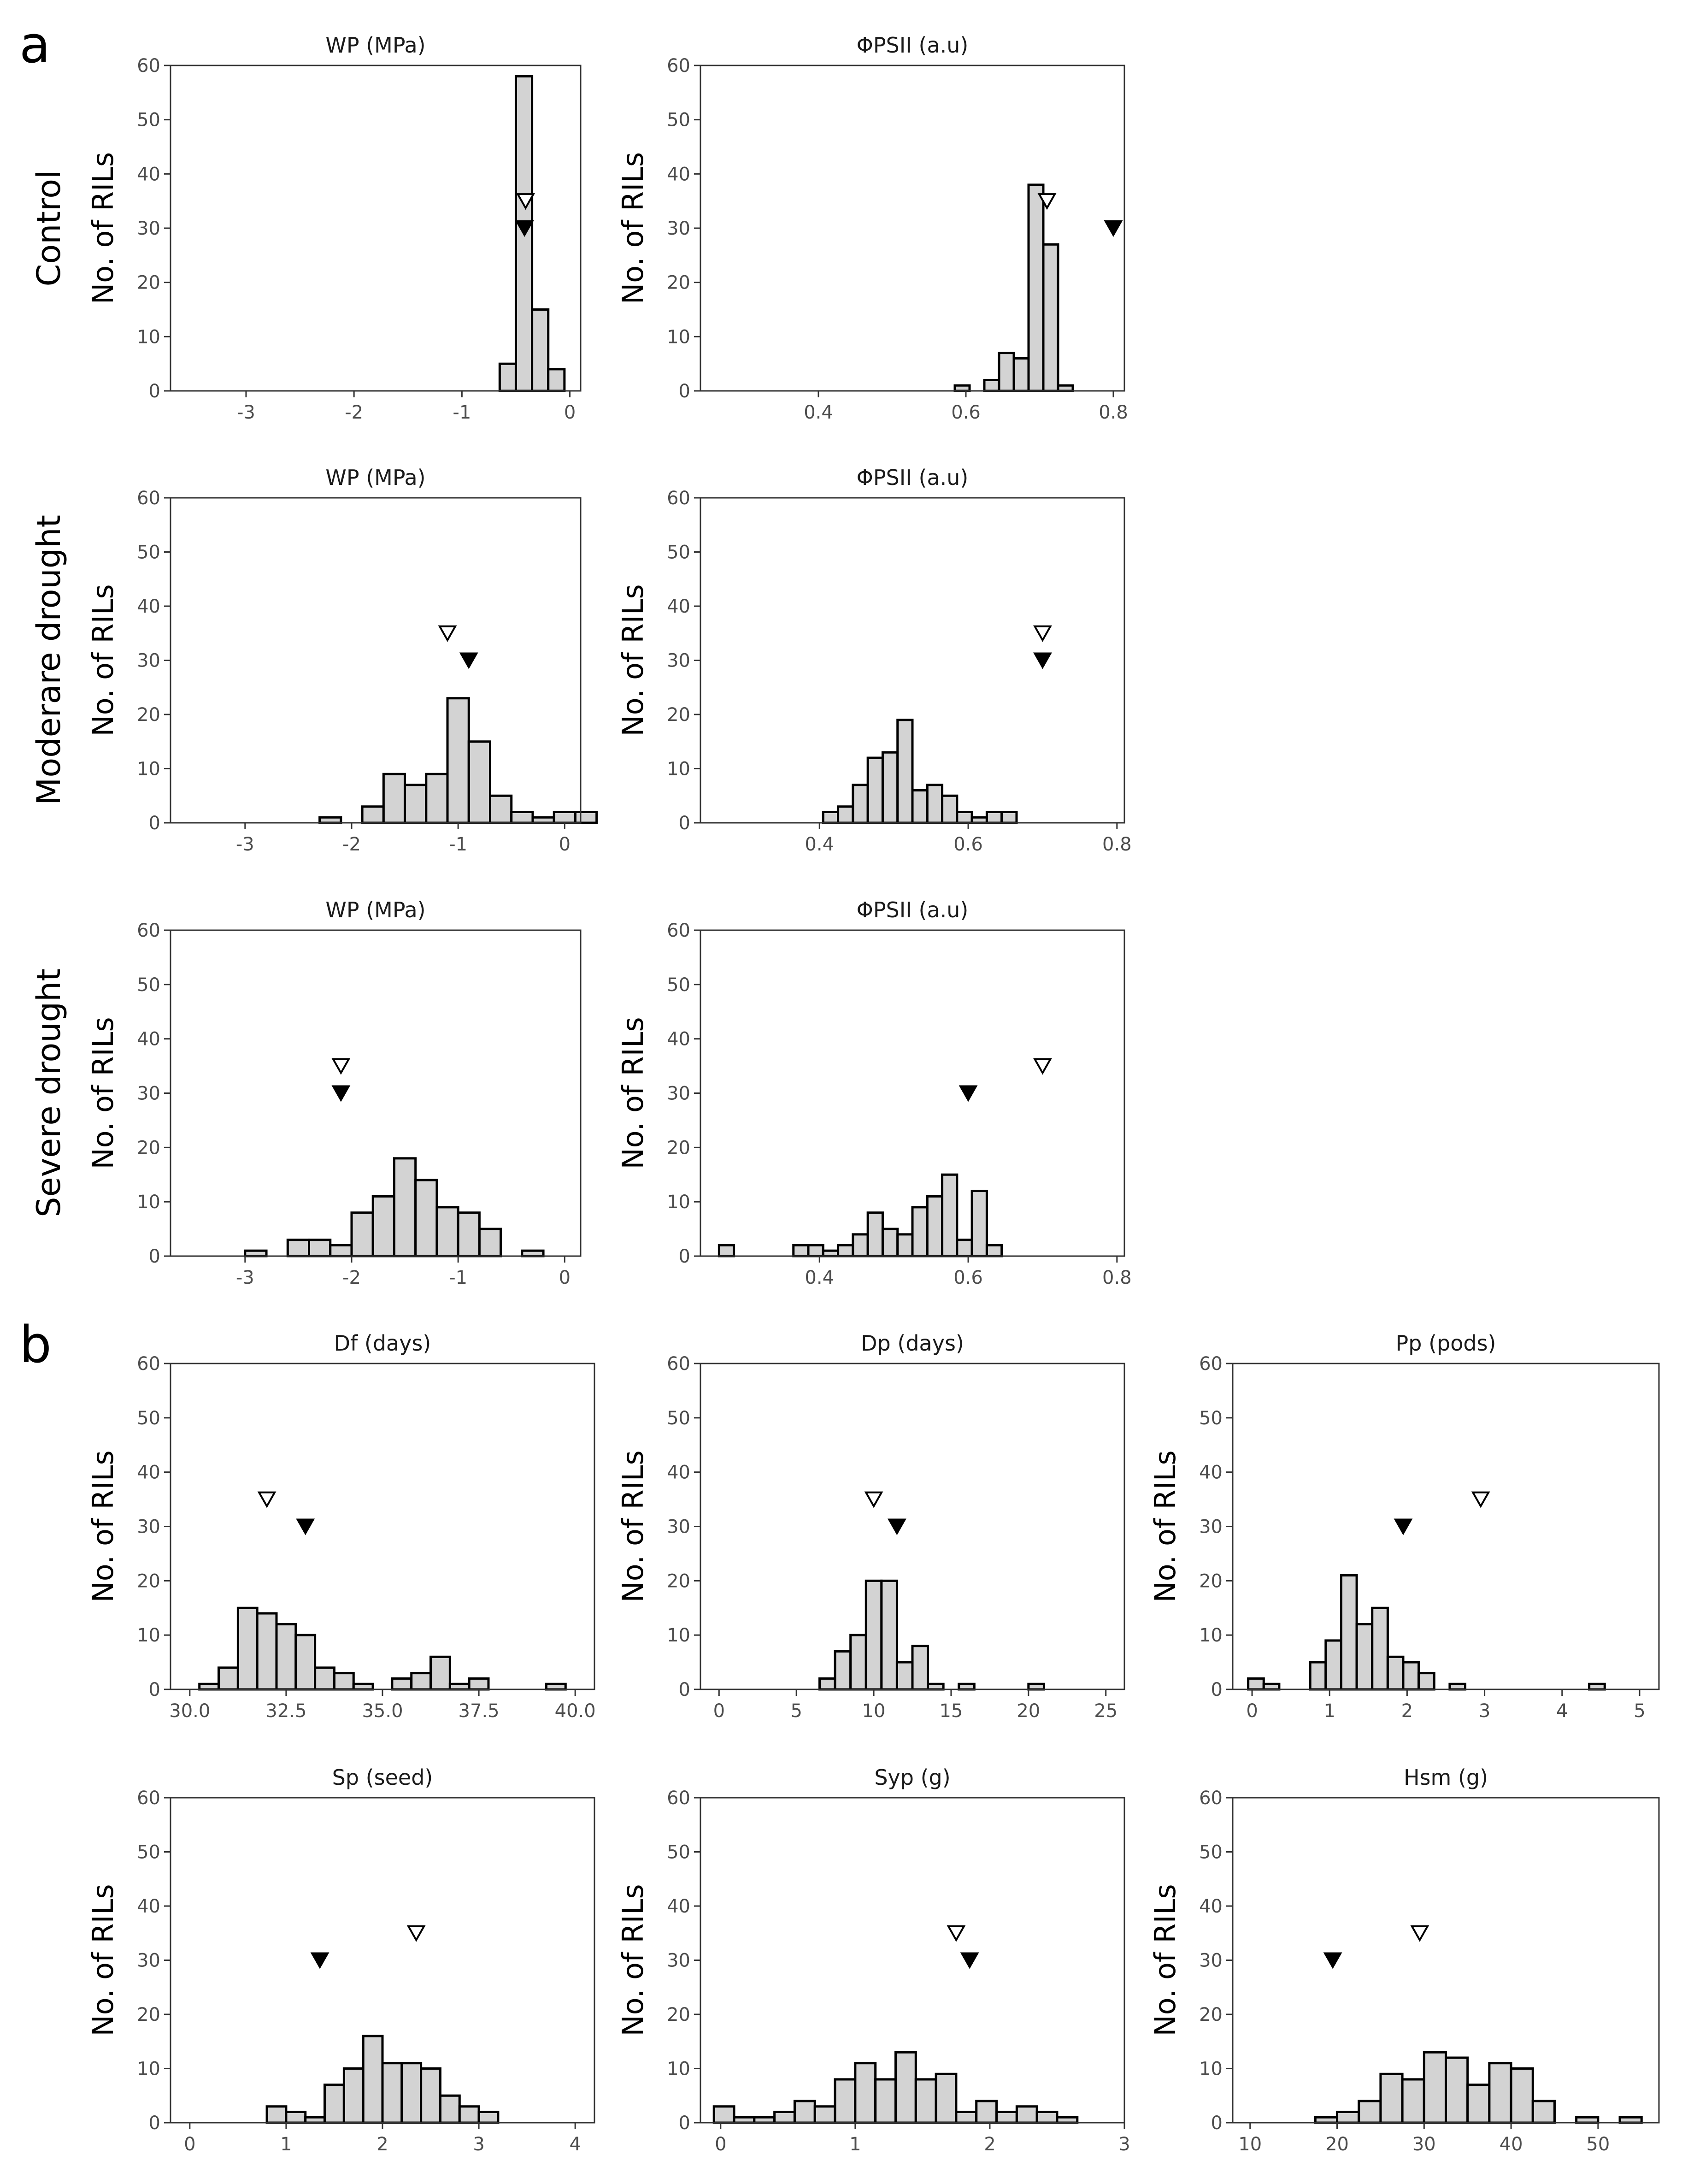 Image resolution: width=1682 pixels, height=2184 pixels. Describe the element at coordinates (49, 228) in the screenshot. I see `row-label: Control` at that location.